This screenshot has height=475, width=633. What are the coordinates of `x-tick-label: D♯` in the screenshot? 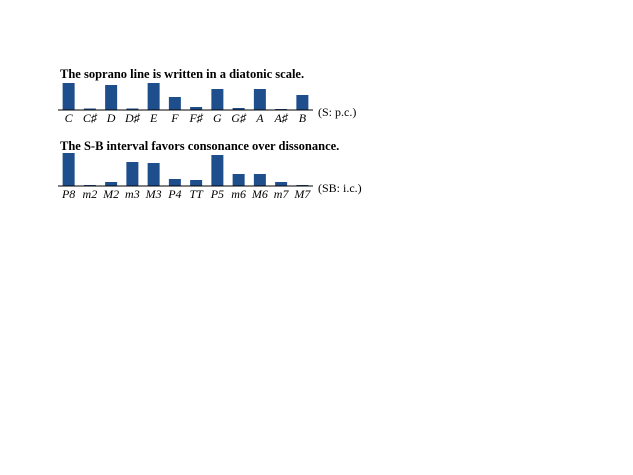 It's located at (132, 118).